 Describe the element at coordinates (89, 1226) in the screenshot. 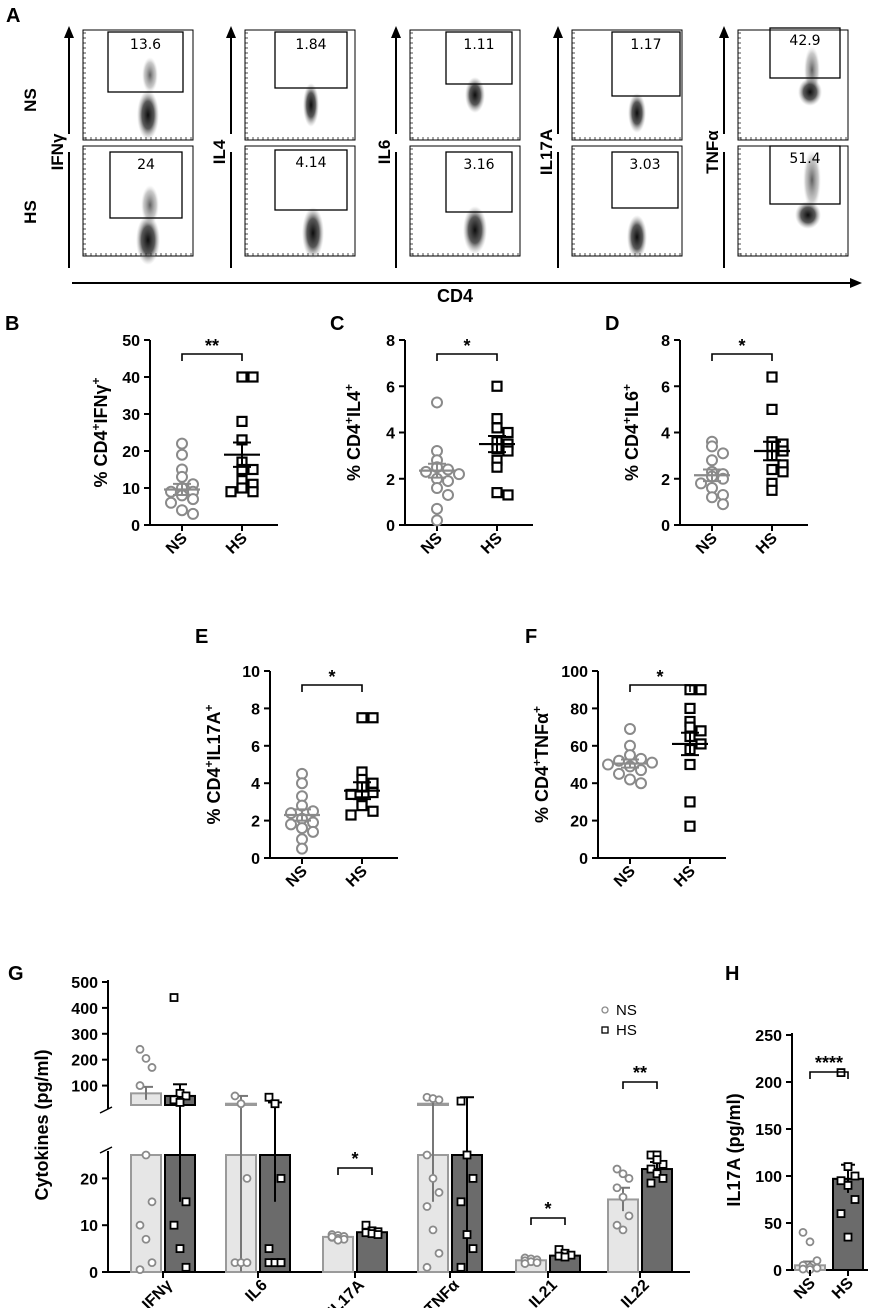

I see `y-tick-label: 10` at that location.